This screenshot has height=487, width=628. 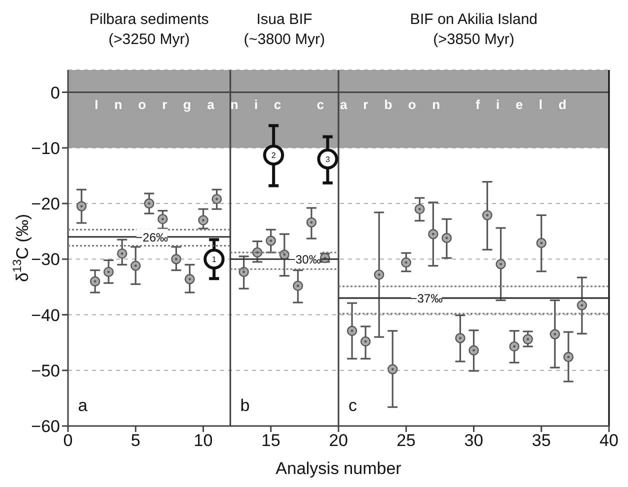 What do you see at coordinates (339, 468) in the screenshot?
I see `x-axis-title: Analysis number` at bounding box center [339, 468].